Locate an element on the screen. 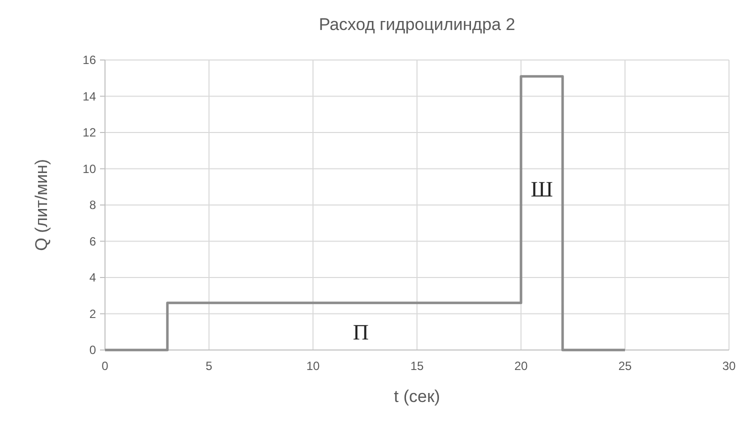  y-tick-label: 14 is located at coordinates (89, 96).